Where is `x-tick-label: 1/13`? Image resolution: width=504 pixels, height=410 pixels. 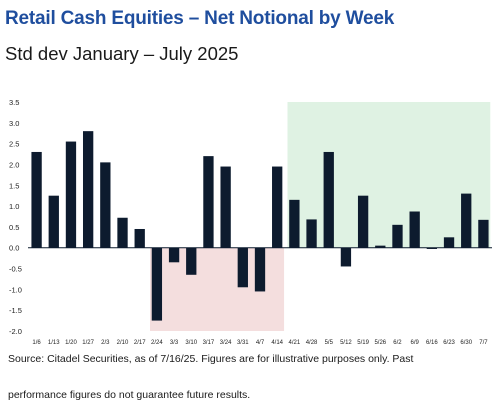 x-tick-label: 1/13 is located at coordinates (54, 343).